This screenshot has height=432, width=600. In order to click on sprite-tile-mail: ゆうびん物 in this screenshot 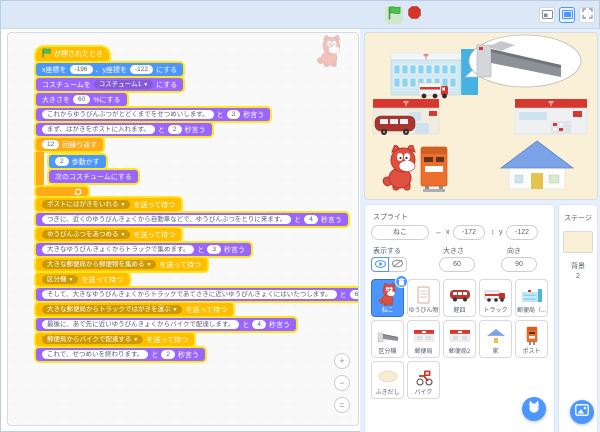, I will do `click(423, 298)`.